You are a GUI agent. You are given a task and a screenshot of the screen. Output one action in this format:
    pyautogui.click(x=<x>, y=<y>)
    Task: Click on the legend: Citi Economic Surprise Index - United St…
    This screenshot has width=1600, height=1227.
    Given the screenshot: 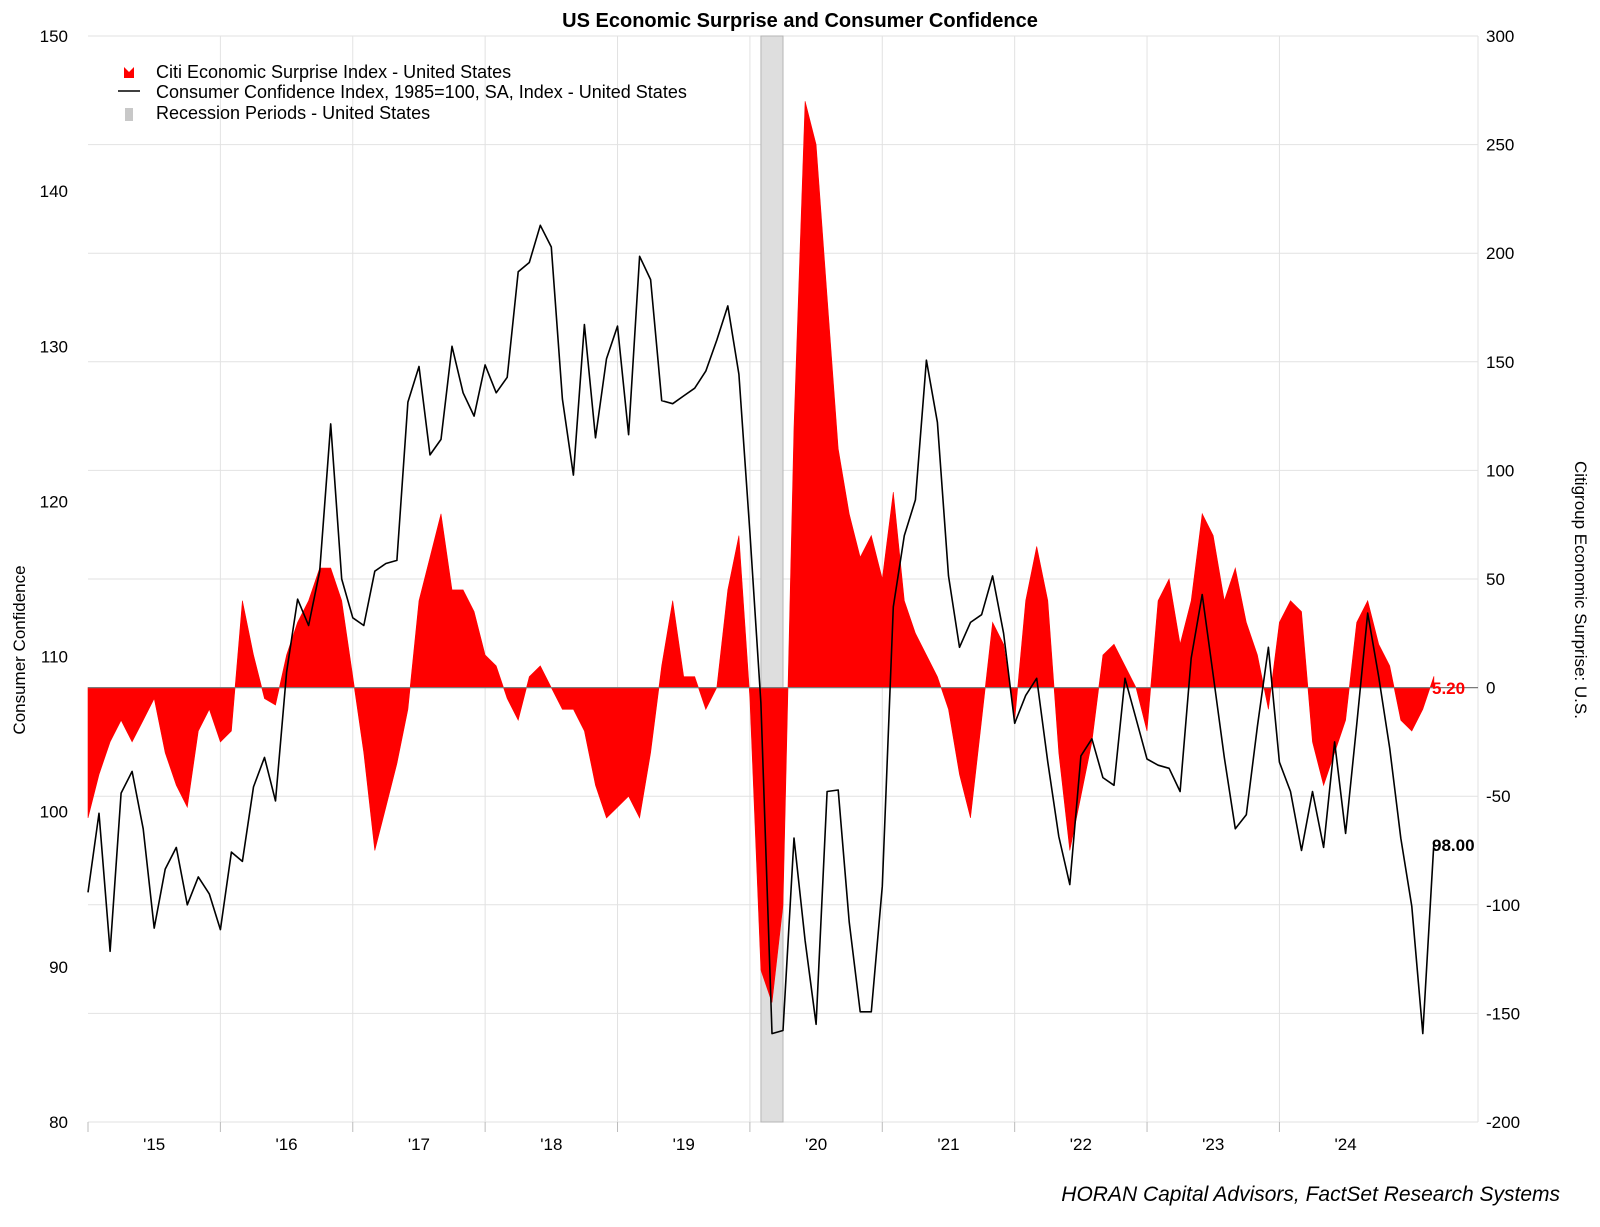 What is the action you would take?
    pyautogui.click(x=402, y=92)
    